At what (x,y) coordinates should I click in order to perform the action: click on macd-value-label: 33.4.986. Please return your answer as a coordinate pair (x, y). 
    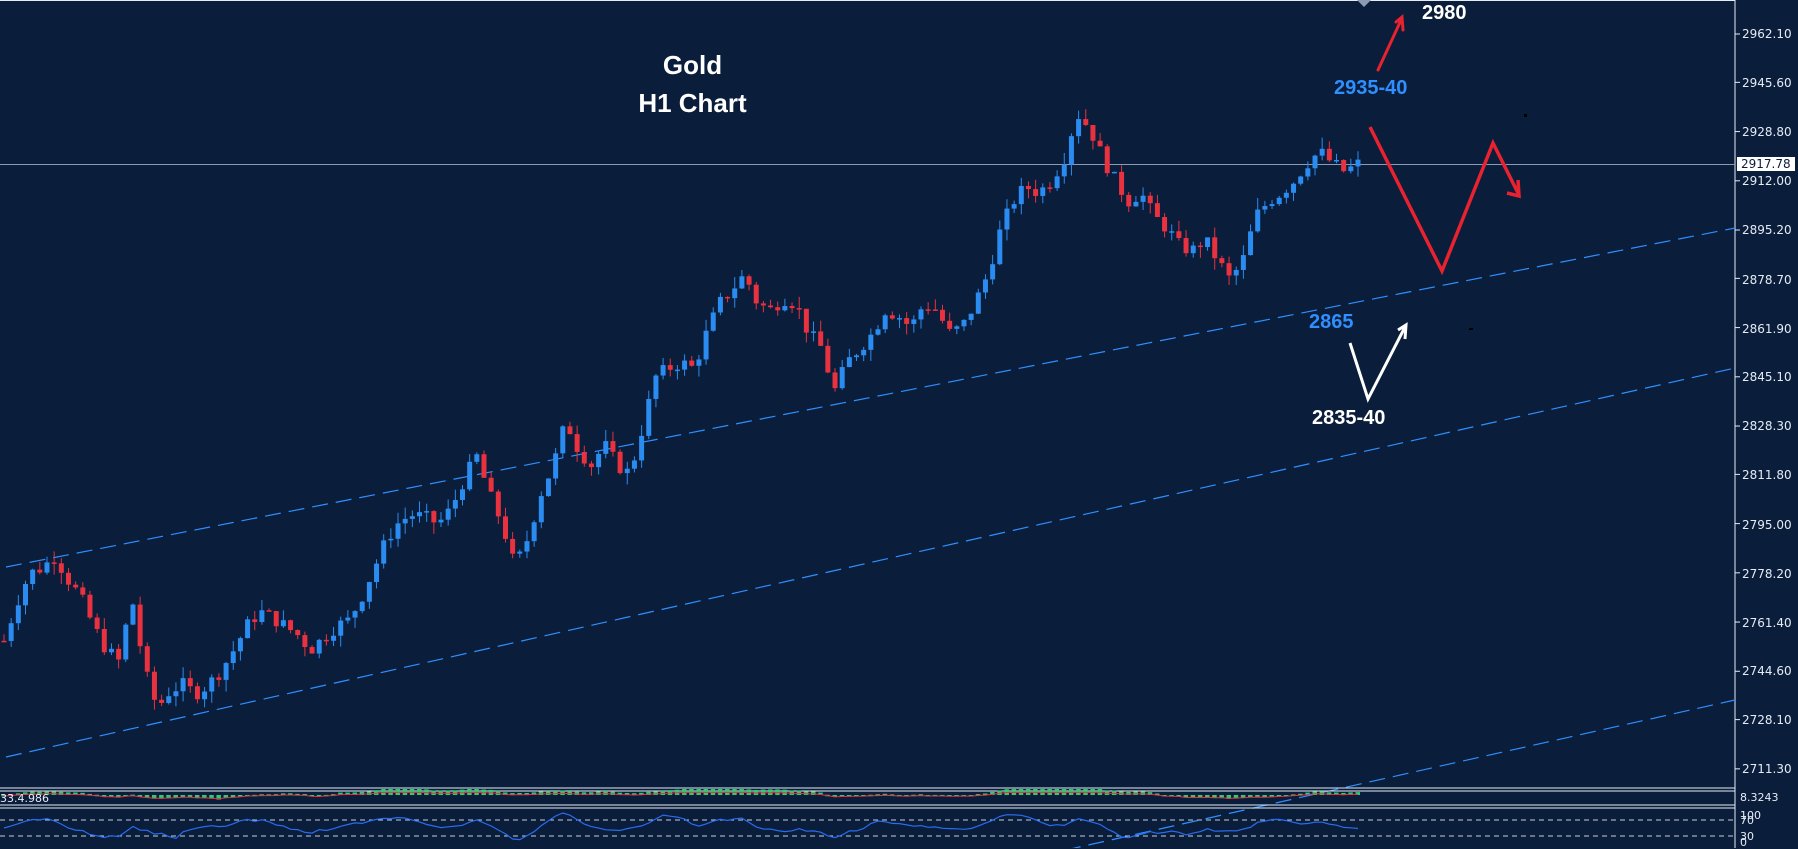
    Looking at the image, I should click on (24, 798).